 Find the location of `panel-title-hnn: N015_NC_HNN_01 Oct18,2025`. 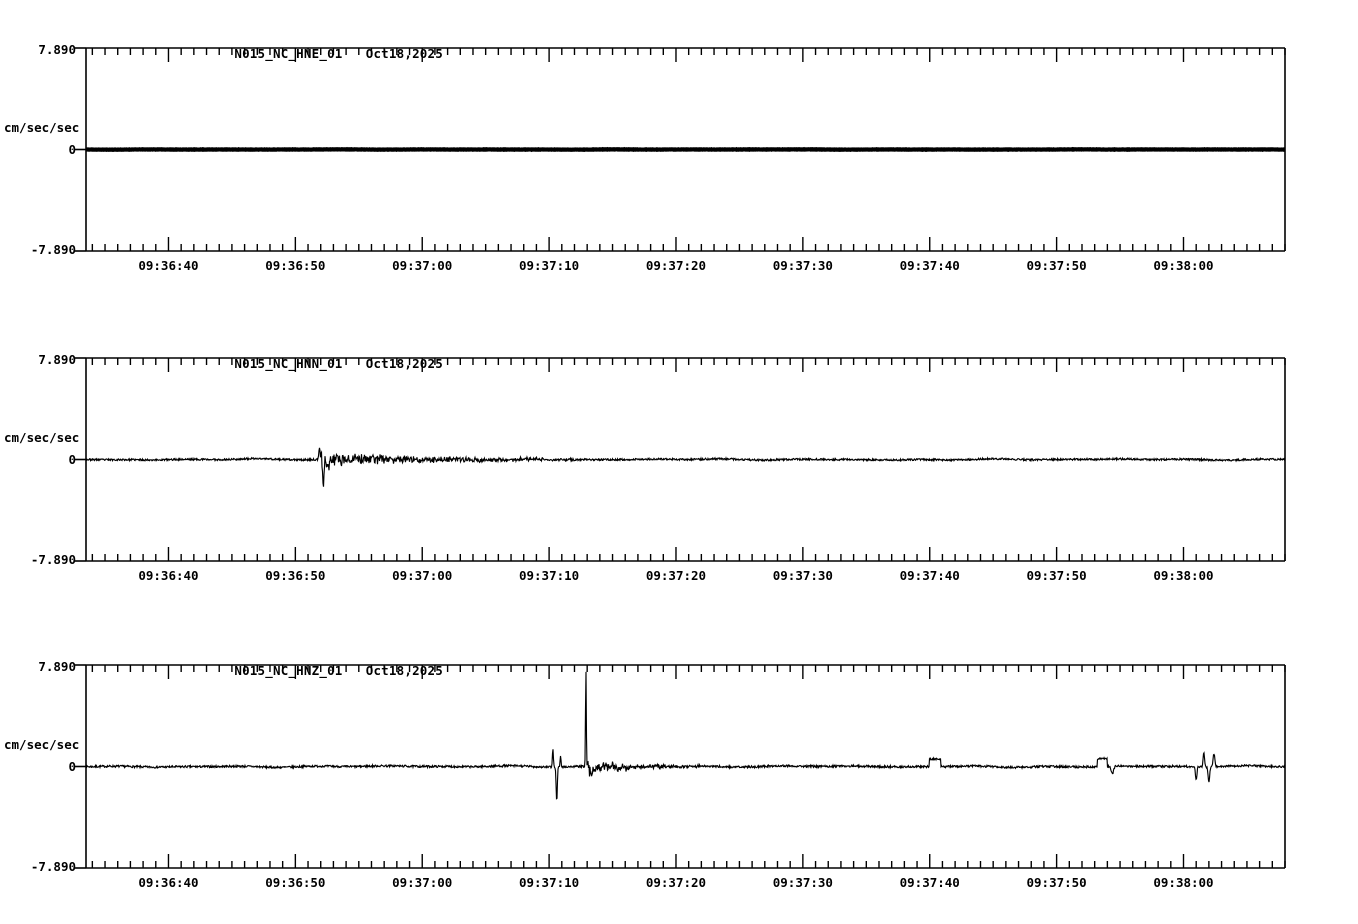

panel-title-hnn: N015_NC_HNN_01 Oct18,2025 is located at coordinates (315, 363).